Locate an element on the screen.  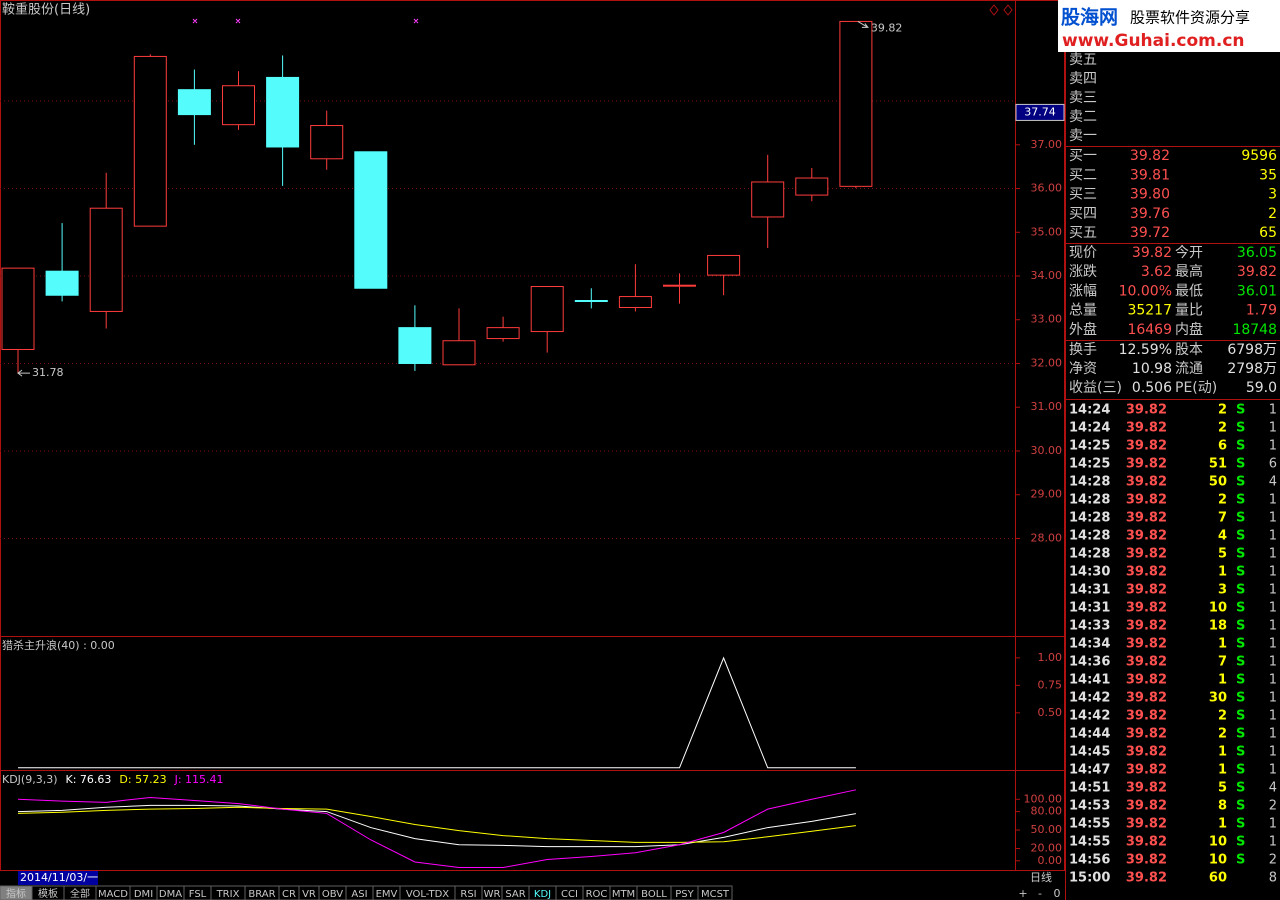
zoom-control: + is located at coordinates (1022, 893).